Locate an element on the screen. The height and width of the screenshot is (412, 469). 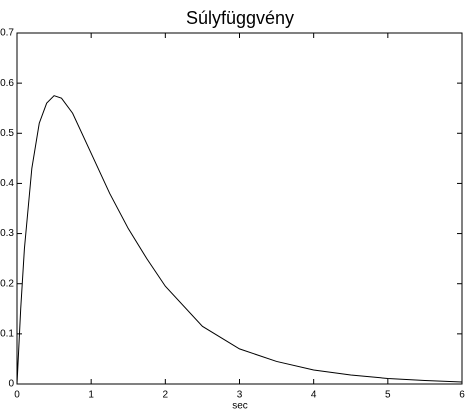
y-tick-label: 0.6 is located at coordinates (7, 83).